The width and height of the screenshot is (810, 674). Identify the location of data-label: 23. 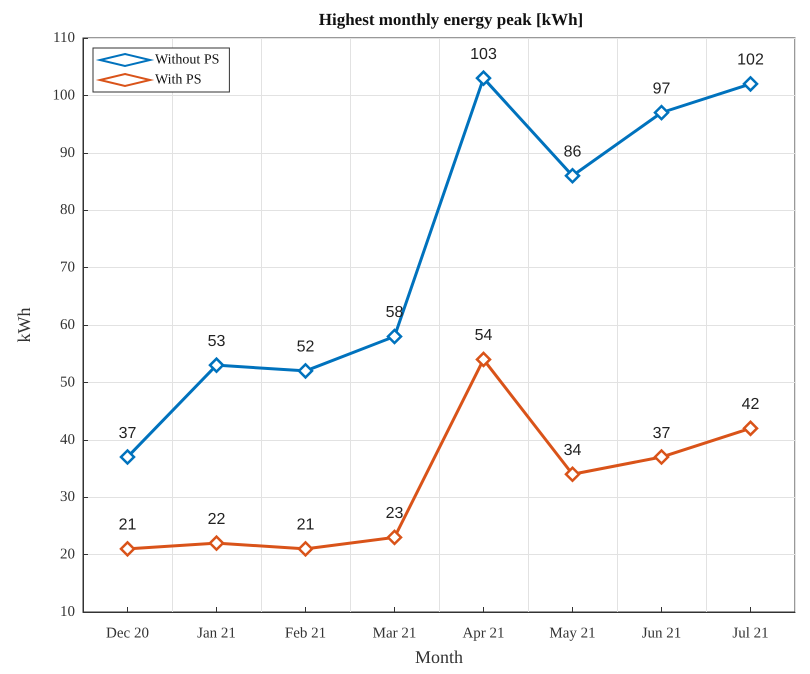
(395, 513).